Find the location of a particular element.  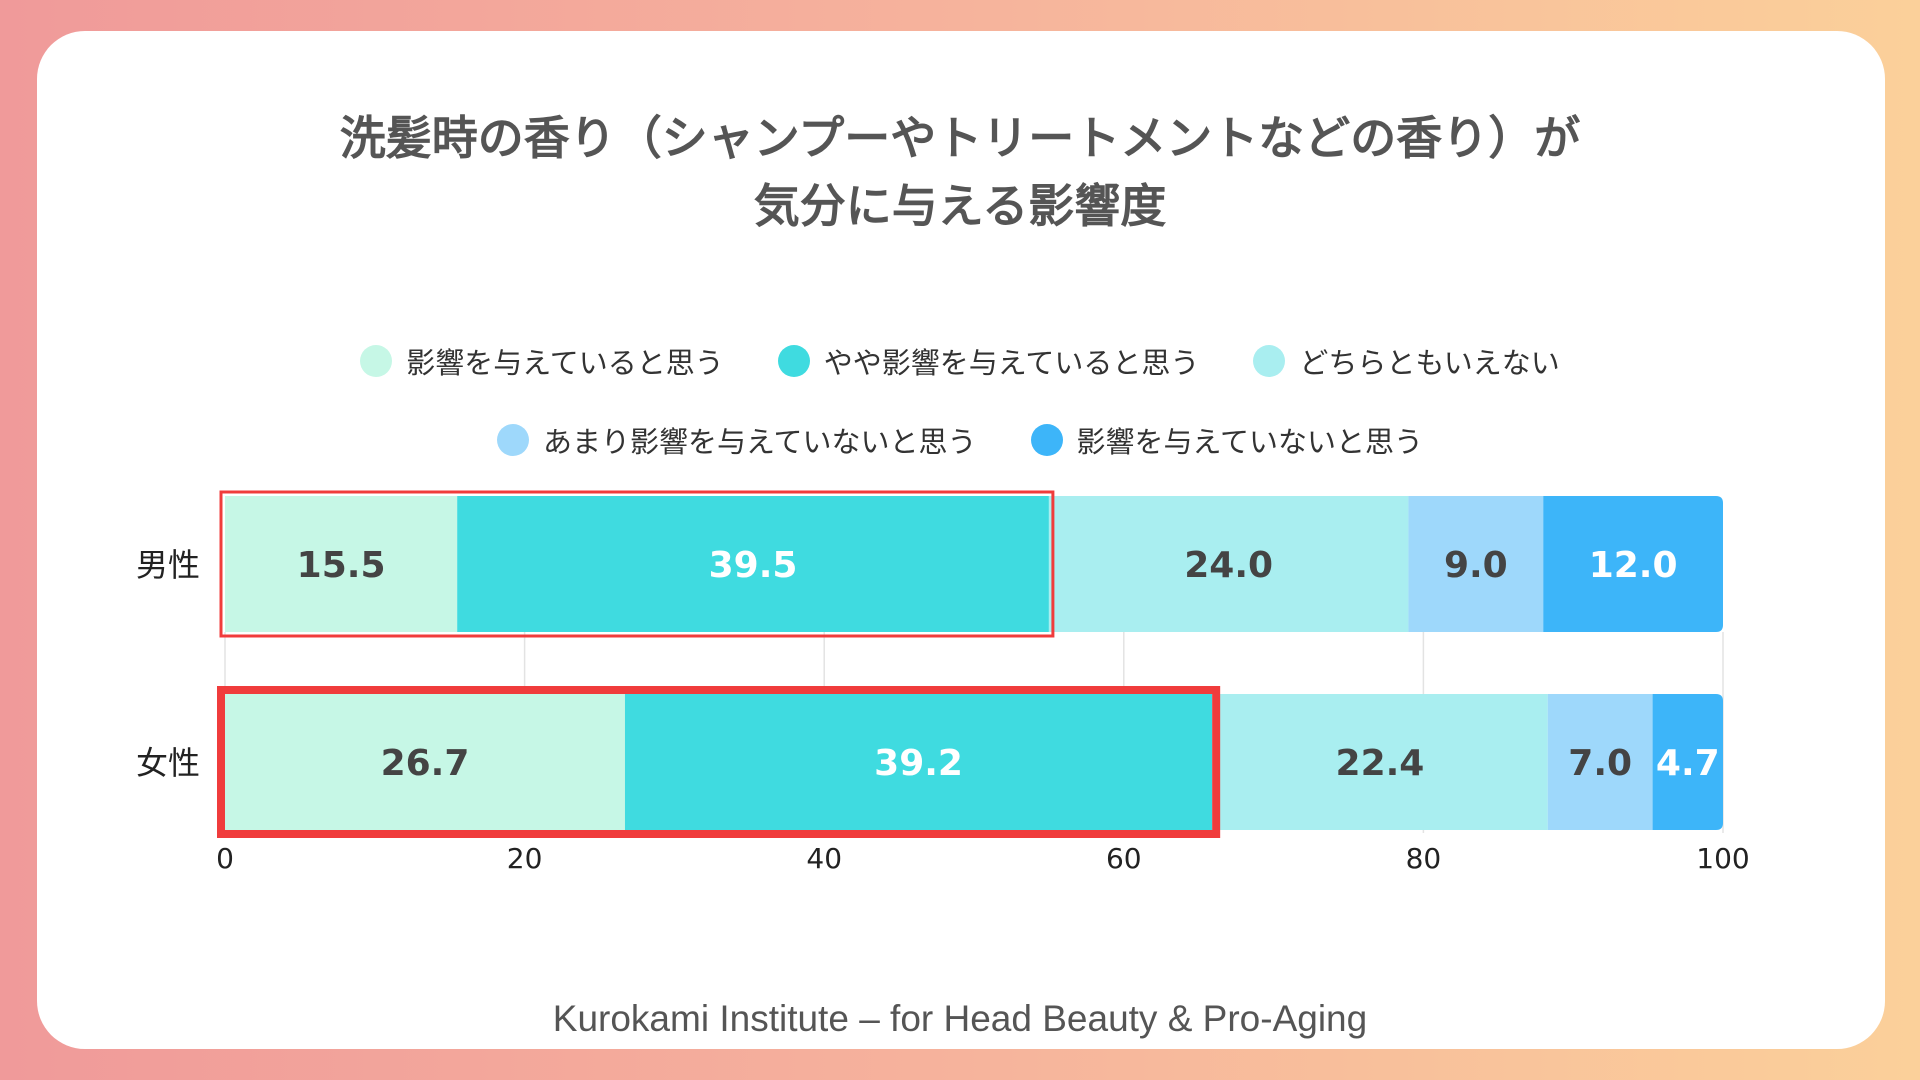

data-label: 7.0 is located at coordinates (1600, 763).